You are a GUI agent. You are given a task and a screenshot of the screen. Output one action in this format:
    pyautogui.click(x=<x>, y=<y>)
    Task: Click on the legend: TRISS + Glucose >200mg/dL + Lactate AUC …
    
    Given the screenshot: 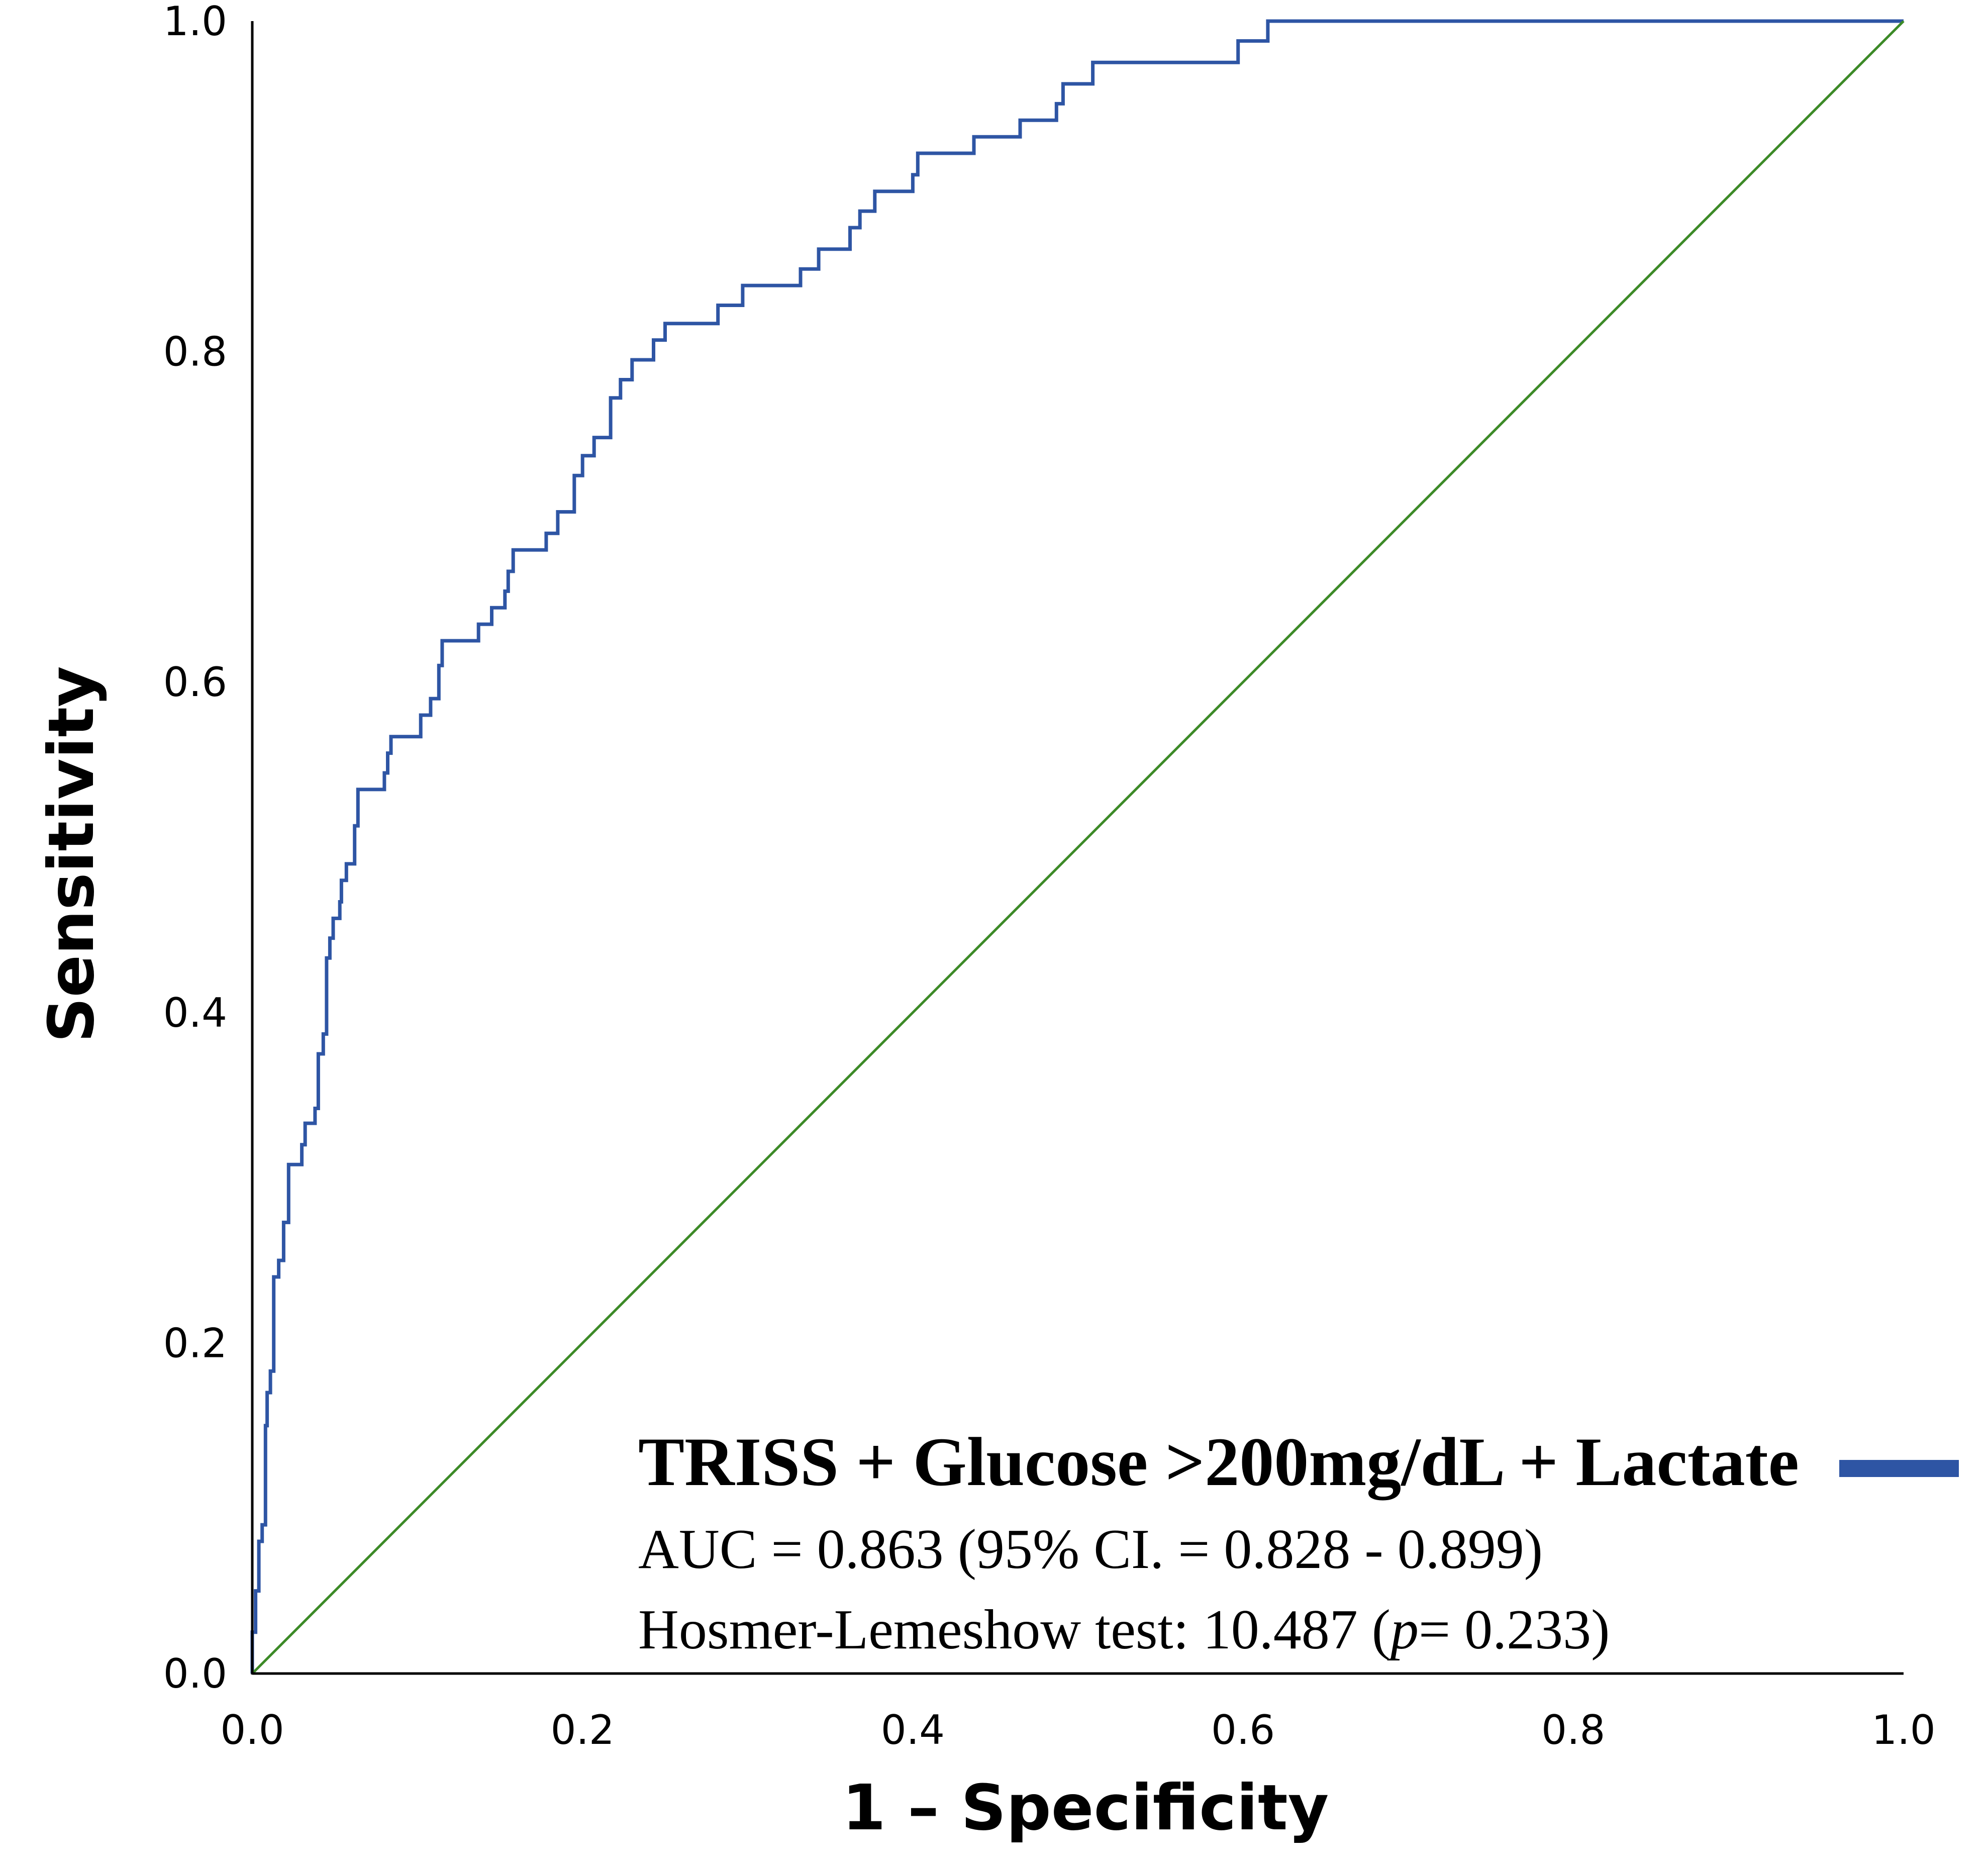 What is the action you would take?
    pyautogui.click(x=1298, y=1542)
    